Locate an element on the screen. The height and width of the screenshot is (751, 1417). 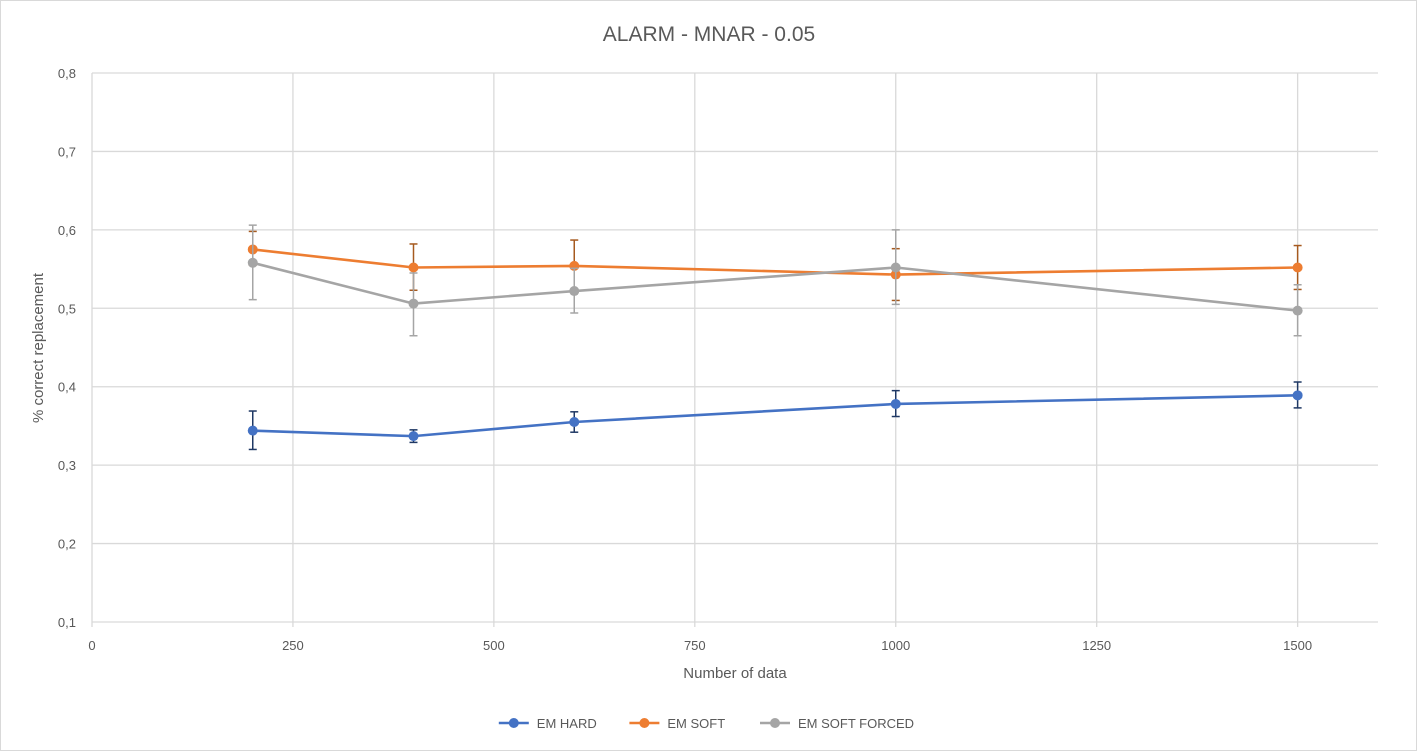
x-tick-label: 0 is located at coordinates (91, 645).